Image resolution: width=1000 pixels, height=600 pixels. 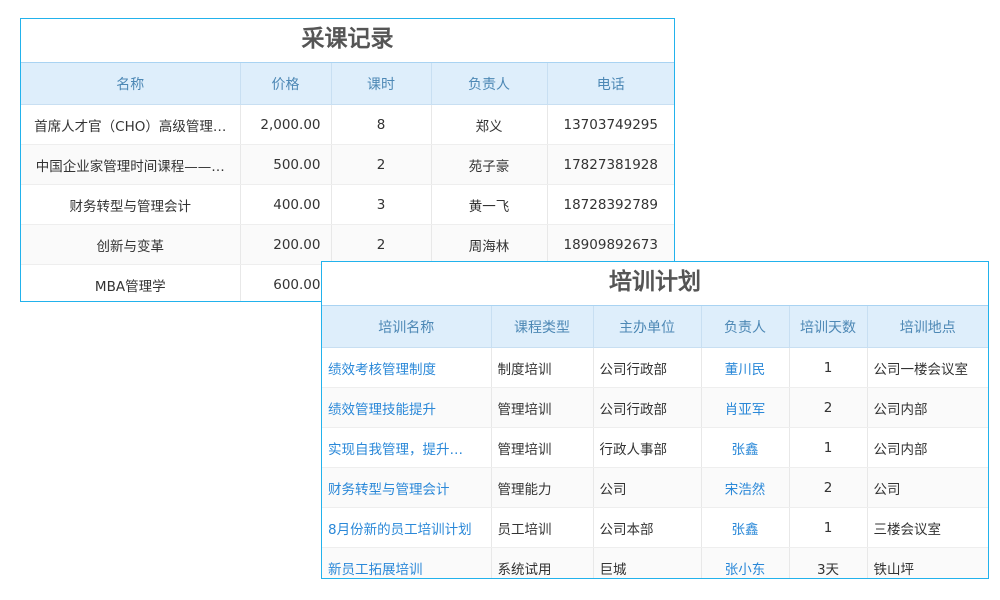 I want to click on table-cell: 3天, so click(x=828, y=562).